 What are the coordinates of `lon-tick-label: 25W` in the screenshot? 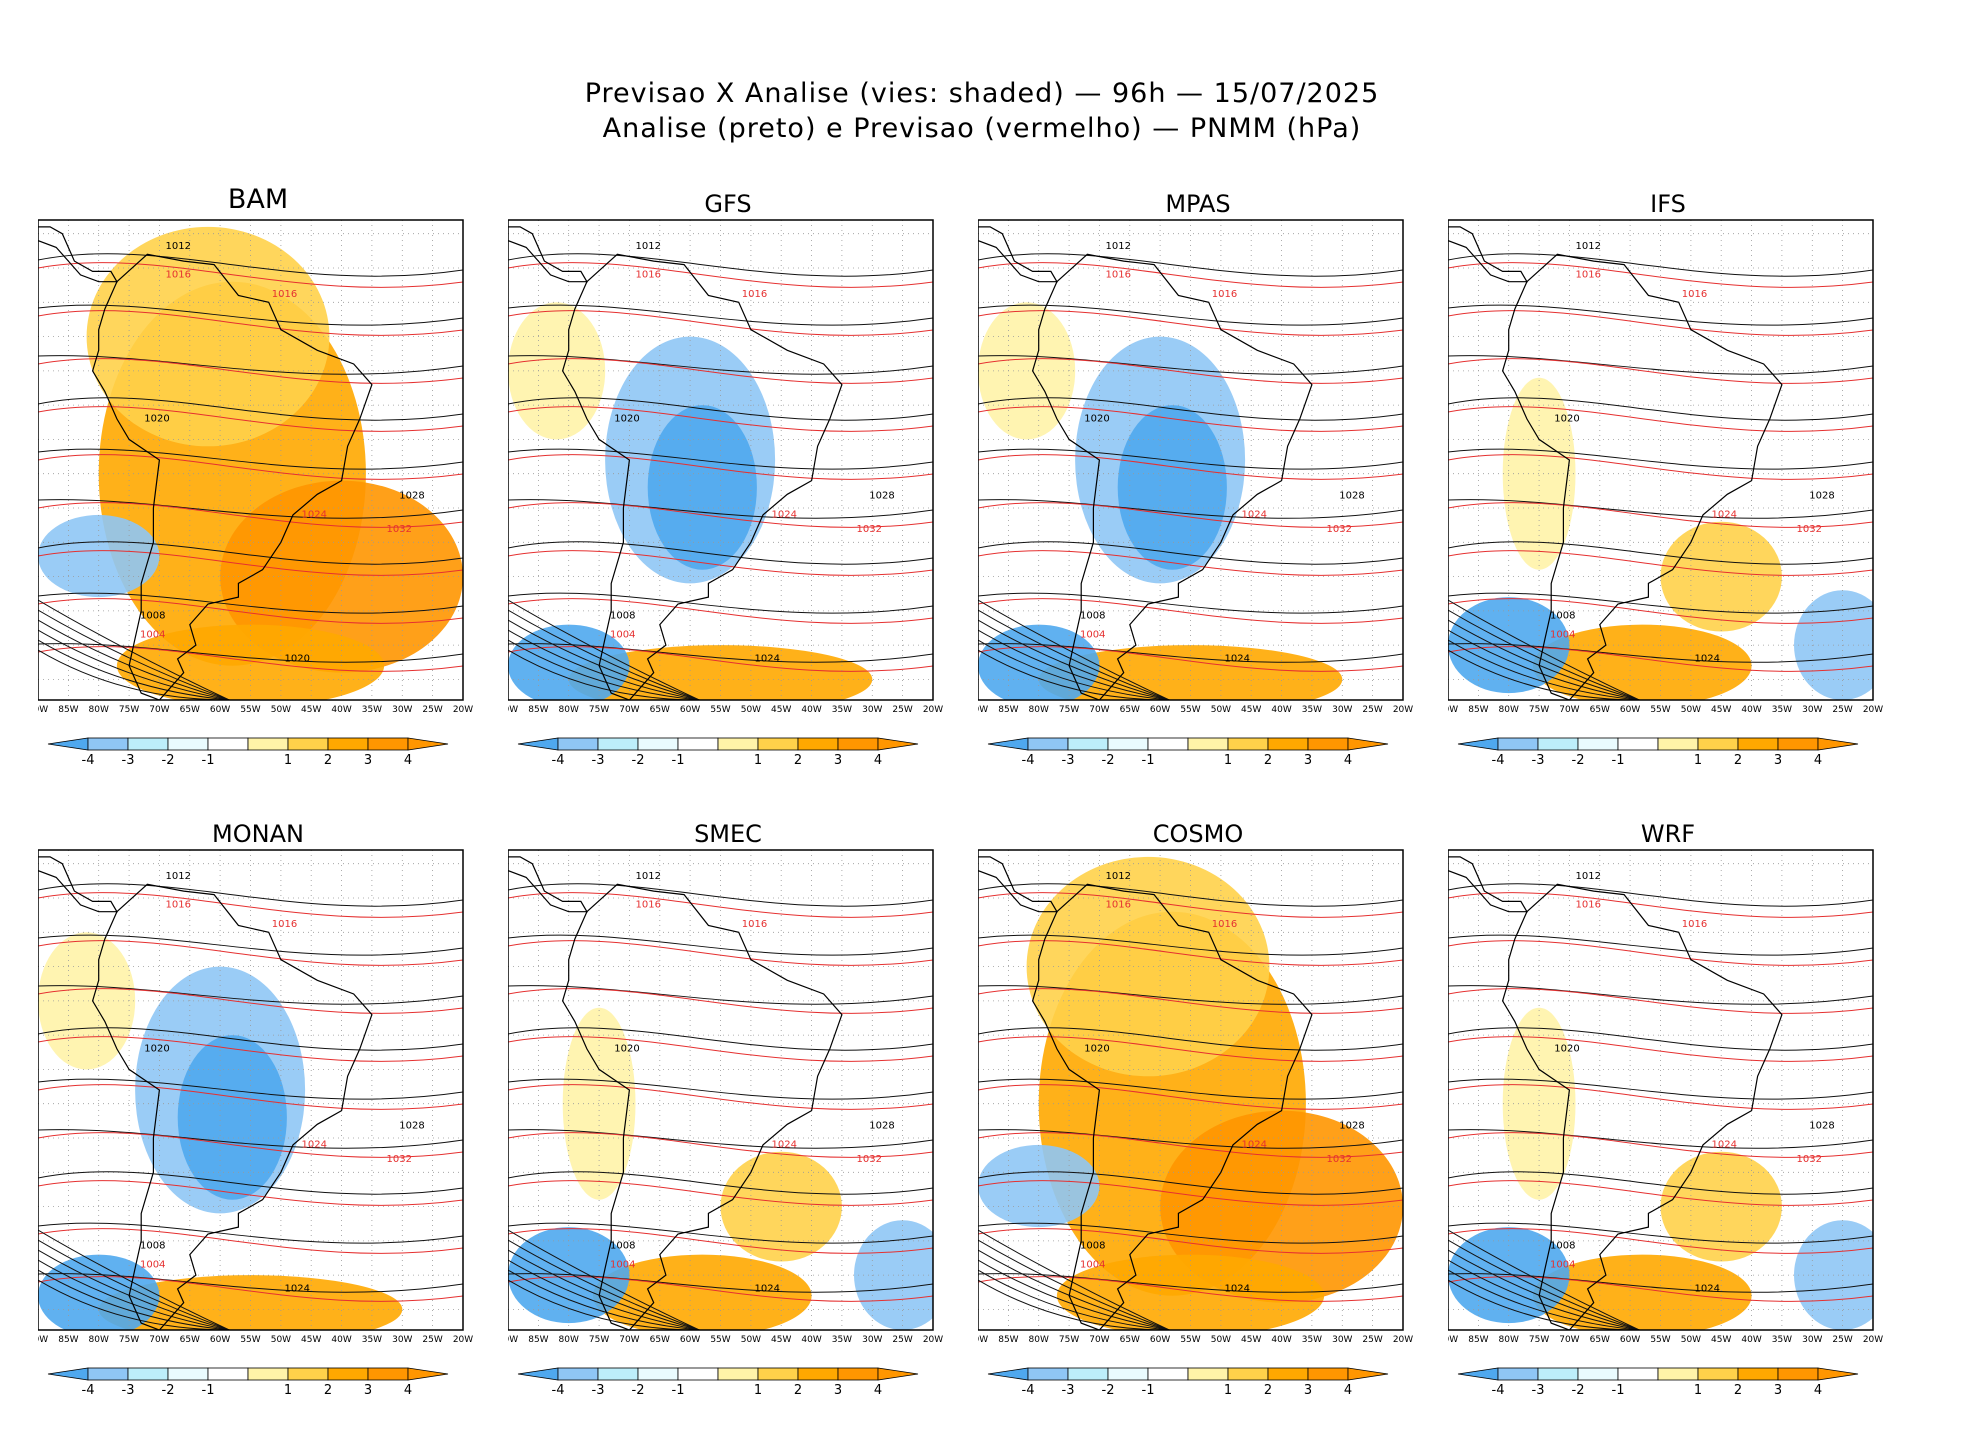 It's located at (1372, 710).